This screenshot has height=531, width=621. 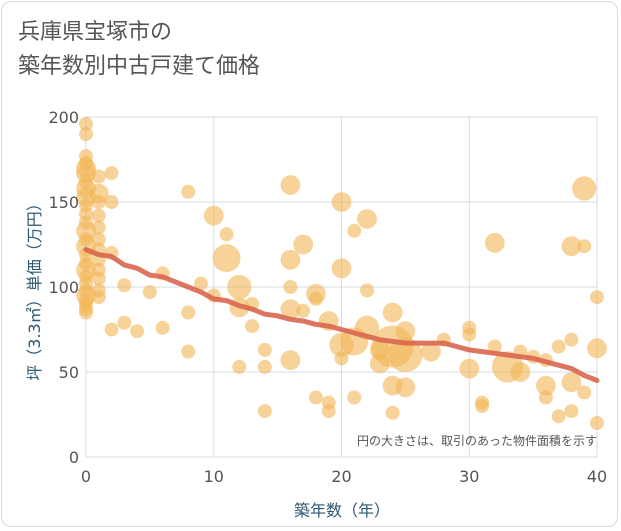 What do you see at coordinates (597, 476) in the screenshot?
I see `x-tick-label-4: 40` at bounding box center [597, 476].